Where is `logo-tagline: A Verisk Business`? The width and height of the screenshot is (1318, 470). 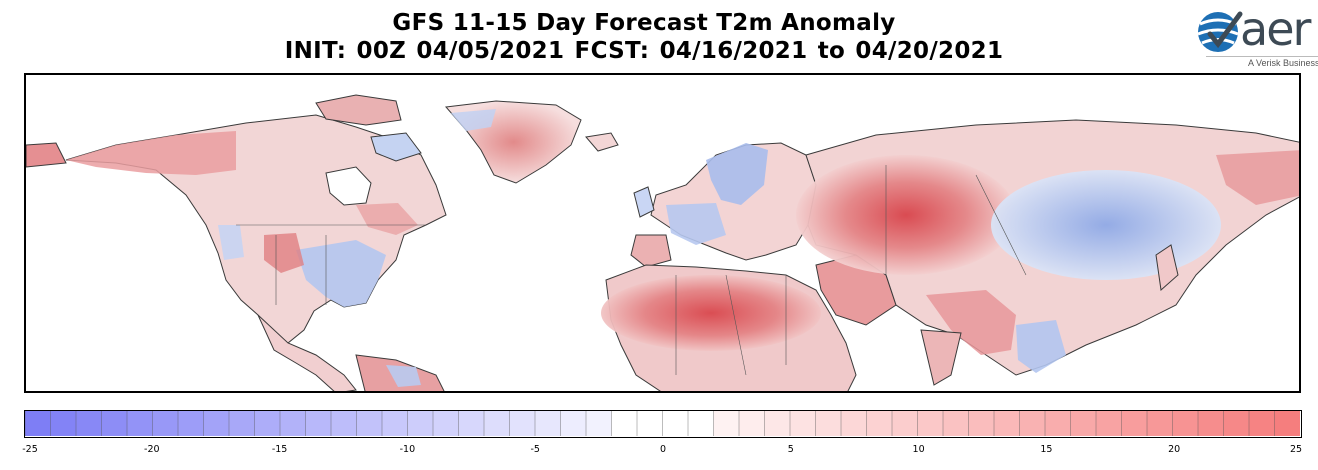
logo-tagline: A Verisk Business is located at coordinates (1283, 63).